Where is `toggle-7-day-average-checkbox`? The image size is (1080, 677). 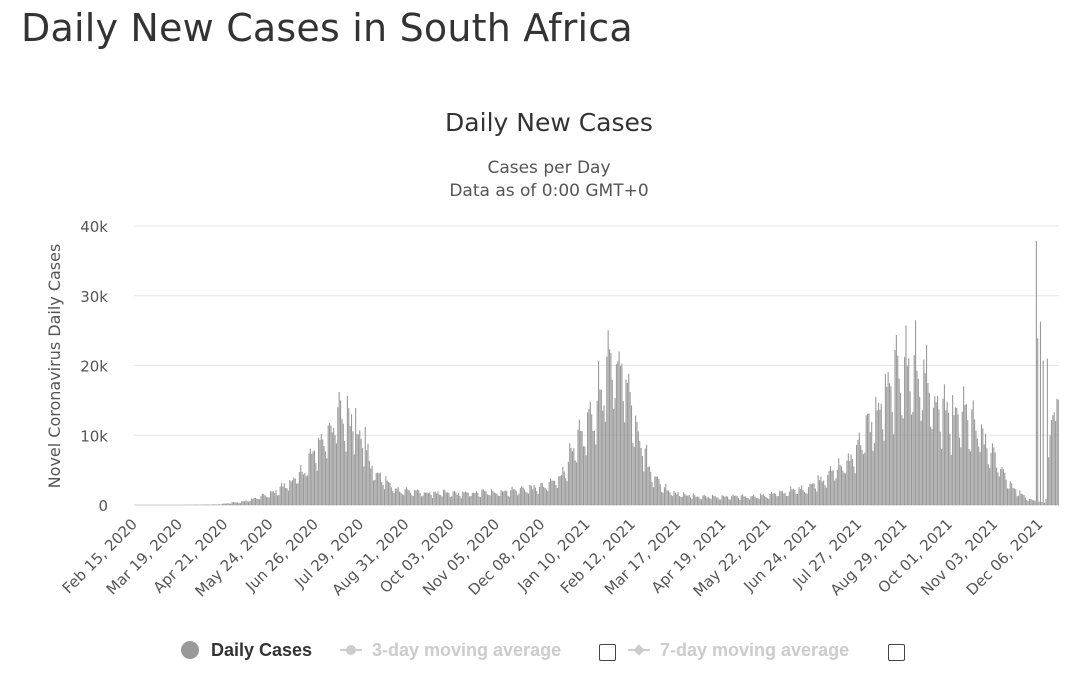
toggle-7-day-average-checkbox is located at coordinates (896, 652).